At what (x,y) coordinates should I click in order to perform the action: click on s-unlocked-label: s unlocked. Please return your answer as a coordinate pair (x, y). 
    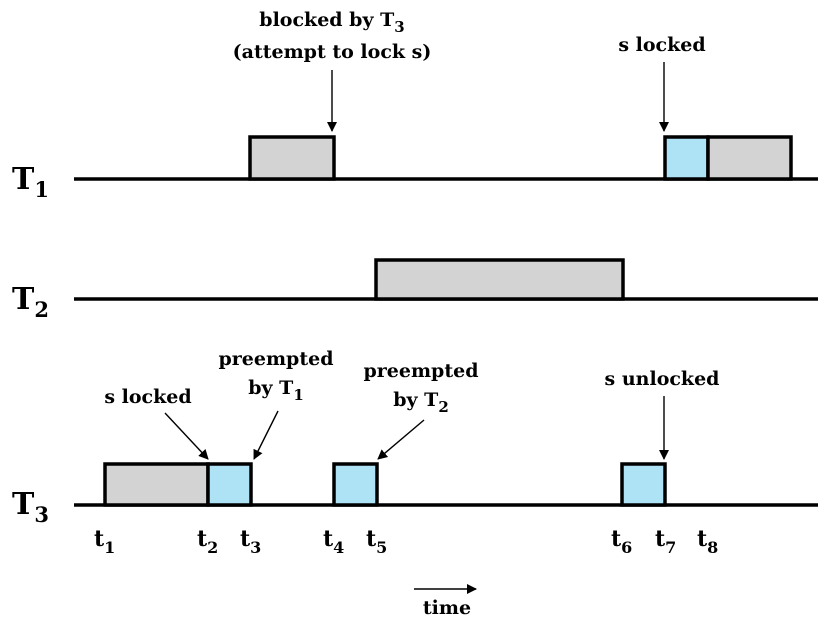
    Looking at the image, I should click on (662, 379).